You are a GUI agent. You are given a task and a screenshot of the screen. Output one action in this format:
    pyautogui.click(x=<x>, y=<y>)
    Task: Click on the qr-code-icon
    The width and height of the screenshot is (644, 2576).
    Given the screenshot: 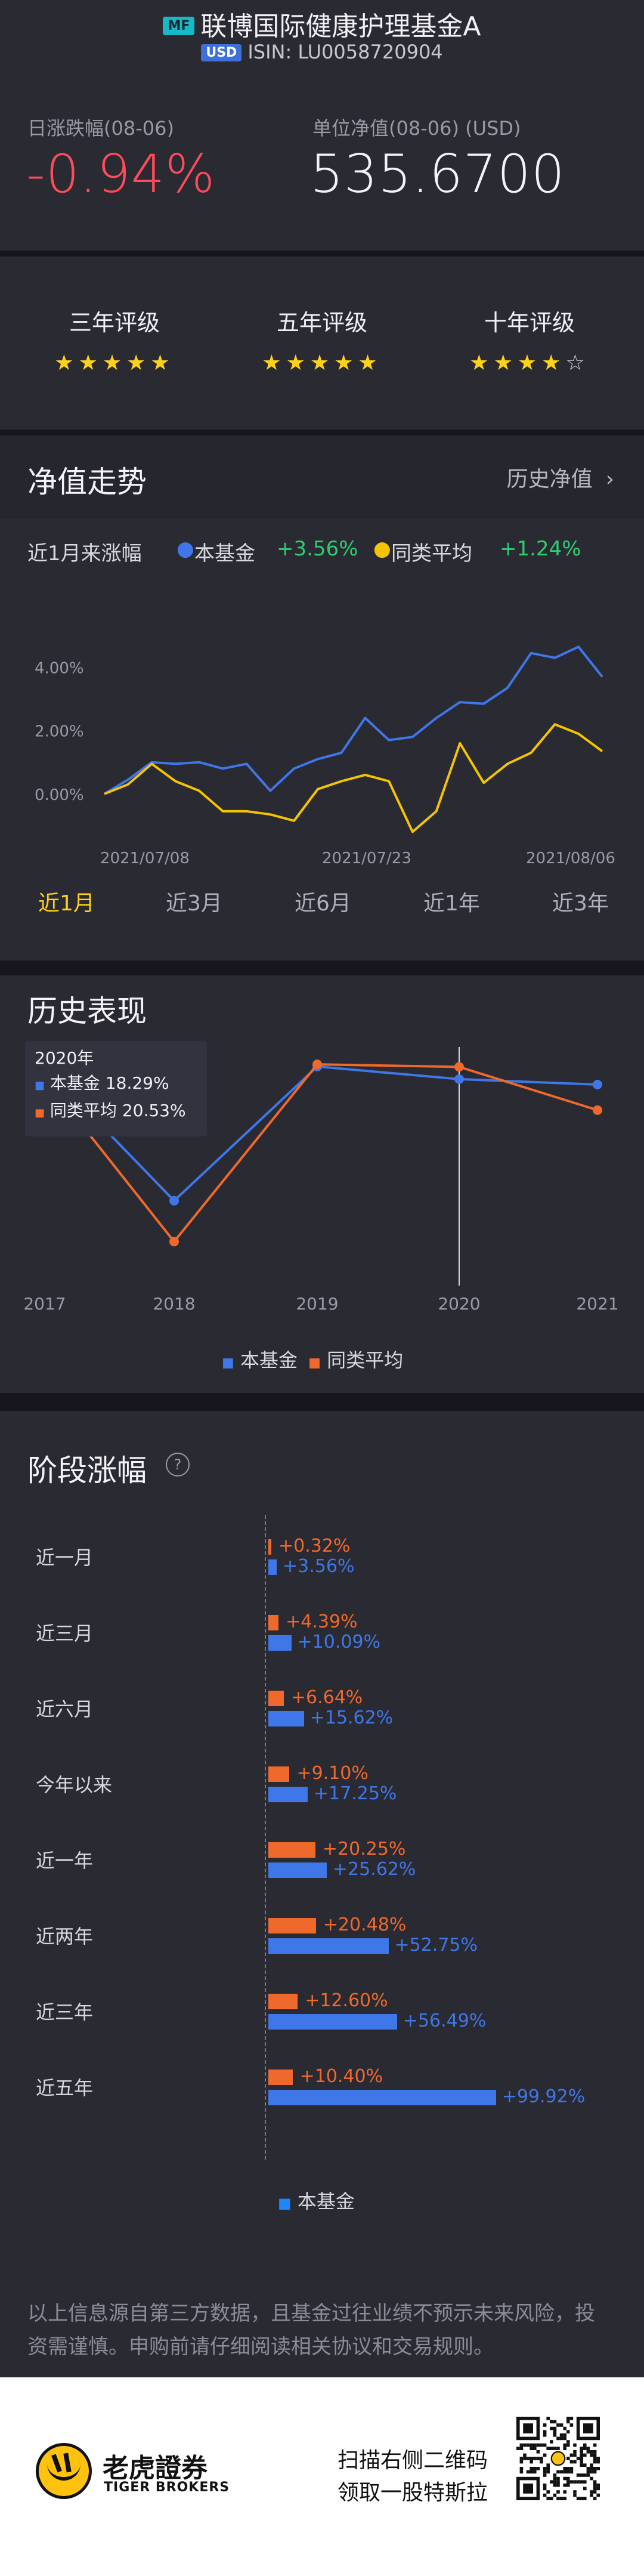 What is the action you would take?
    pyautogui.click(x=558, y=2459)
    